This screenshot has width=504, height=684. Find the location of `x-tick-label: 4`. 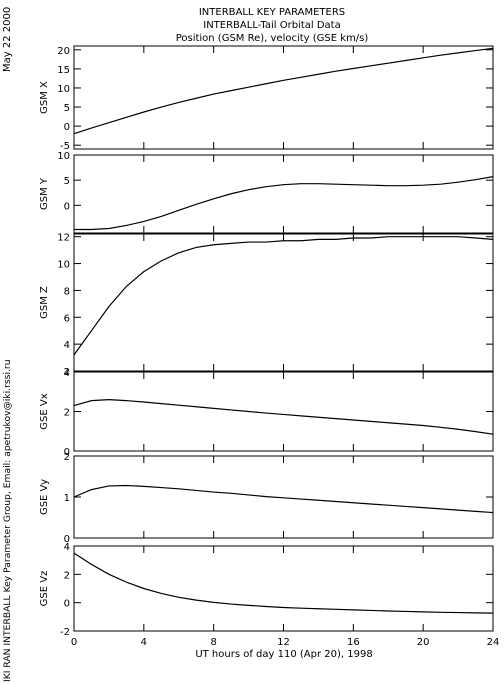

x-tick-label: 4 is located at coordinates (144, 642).